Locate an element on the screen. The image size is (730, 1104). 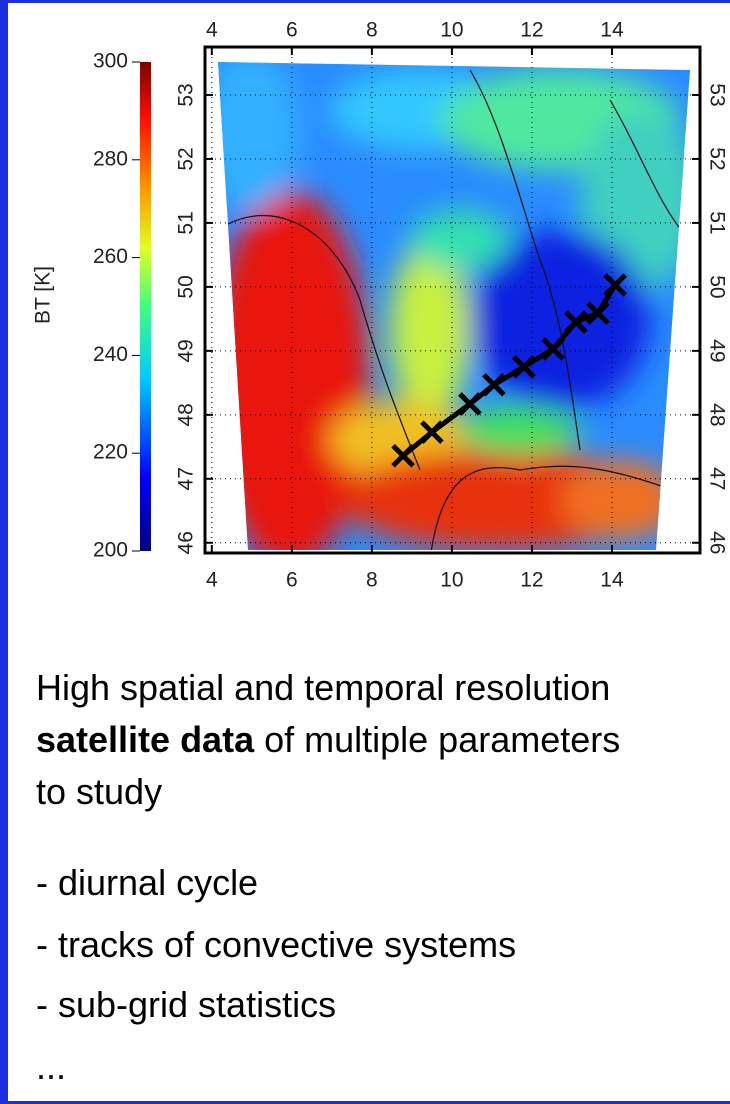
colorbar-label: BT [K] is located at coordinates (43, 295).